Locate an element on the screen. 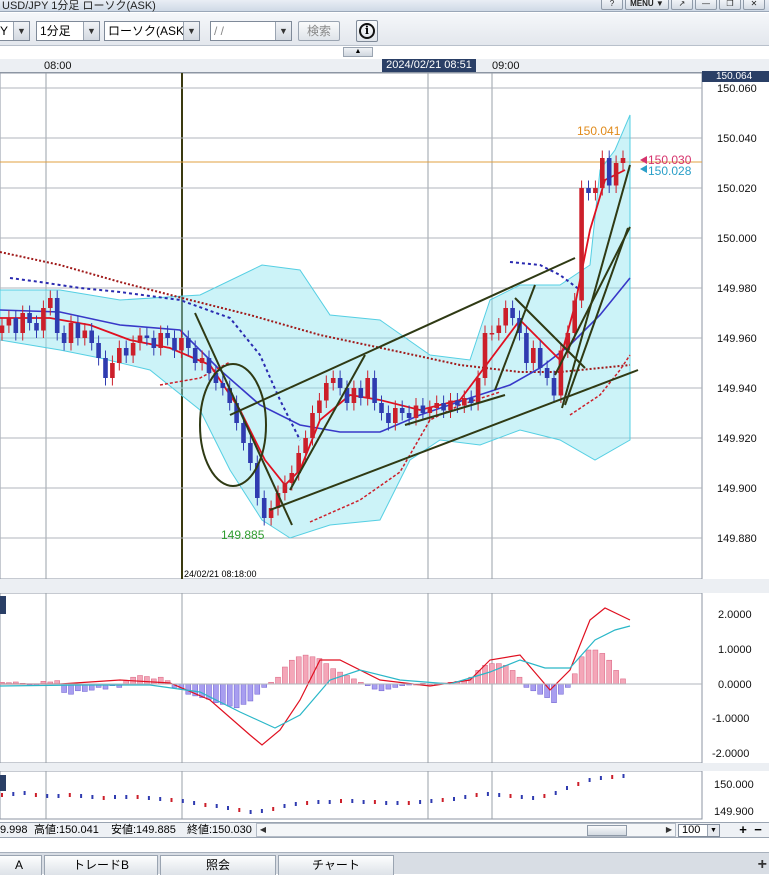 The height and width of the screenshot is (875, 769). scroll-right-icon: ▶ is located at coordinates (669, 829).